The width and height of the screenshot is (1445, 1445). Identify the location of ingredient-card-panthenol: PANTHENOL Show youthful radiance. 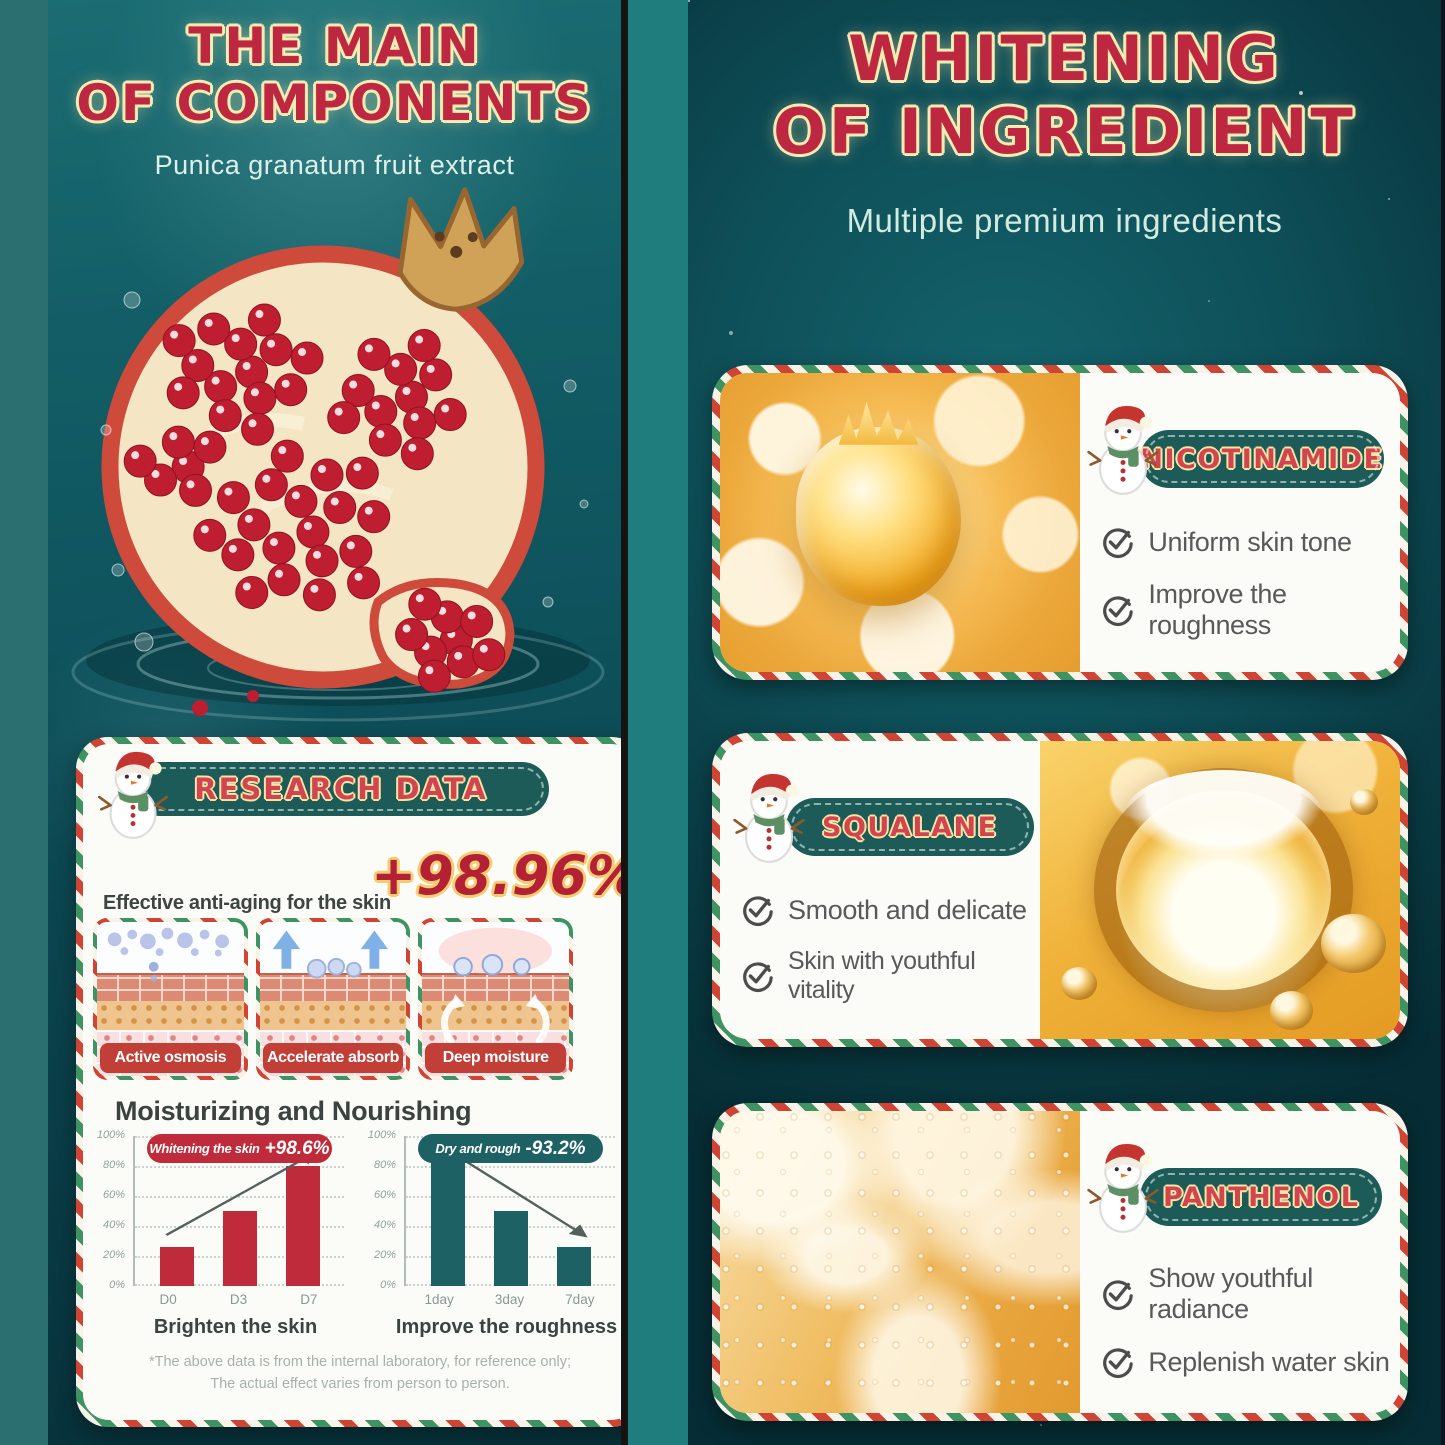
(1060, 1262).